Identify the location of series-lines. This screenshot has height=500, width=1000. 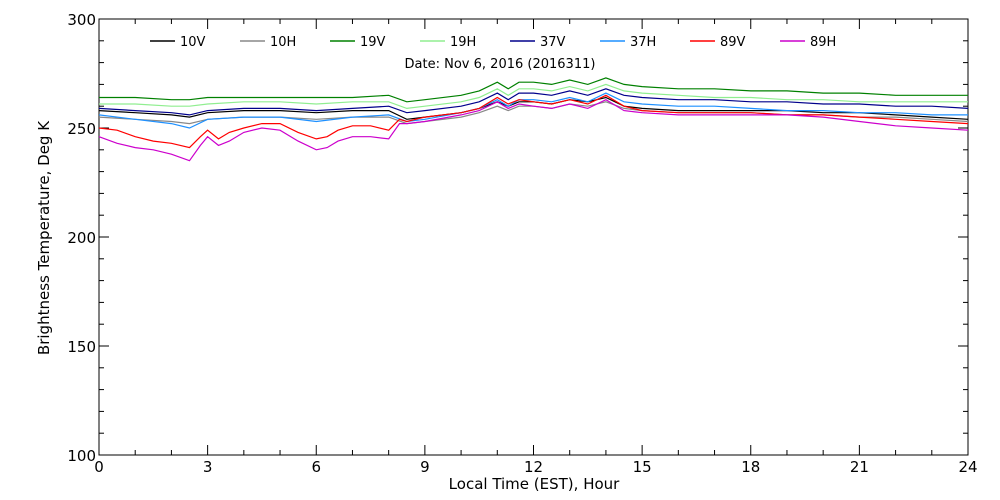
(533, 119).